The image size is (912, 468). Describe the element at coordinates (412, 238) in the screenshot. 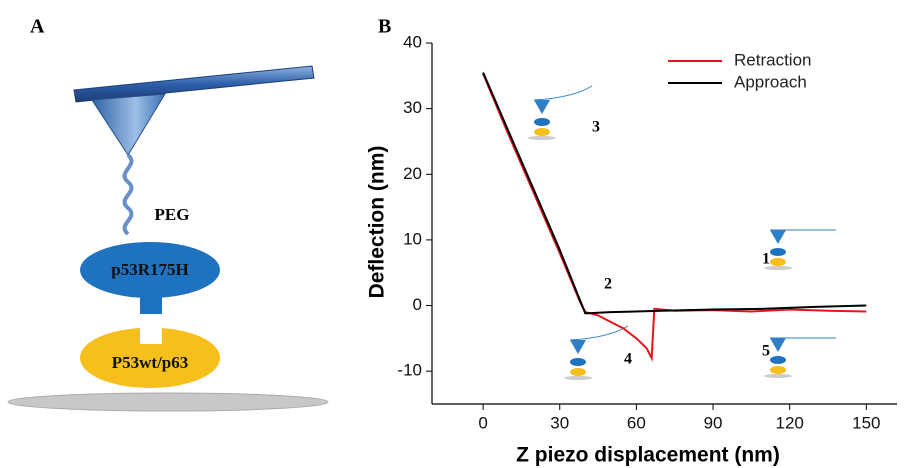

I see `y-tick-label: 10` at that location.